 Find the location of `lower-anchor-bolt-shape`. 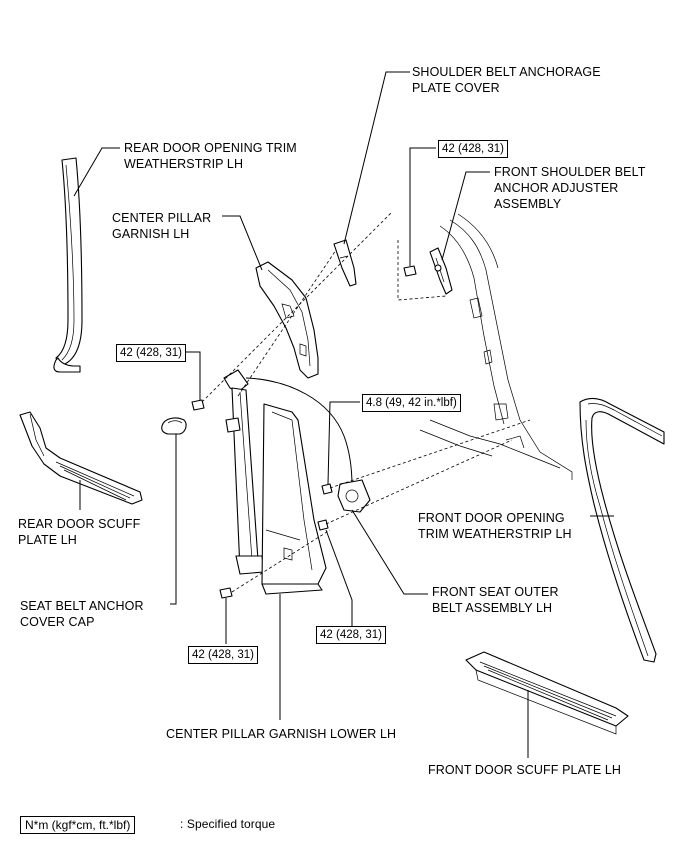

lower-anchor-bolt-shape is located at coordinates (226, 593).